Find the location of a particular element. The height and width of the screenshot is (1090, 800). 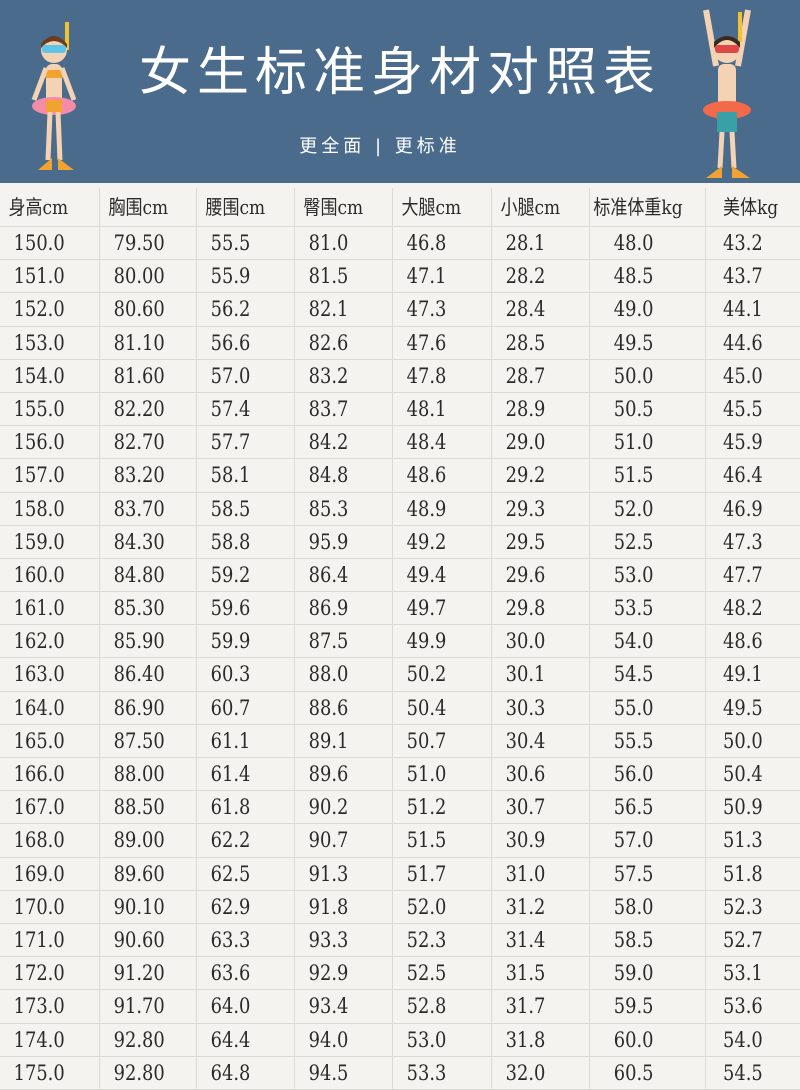

column-header-label: 身高cm is located at coordinates (38, 207).